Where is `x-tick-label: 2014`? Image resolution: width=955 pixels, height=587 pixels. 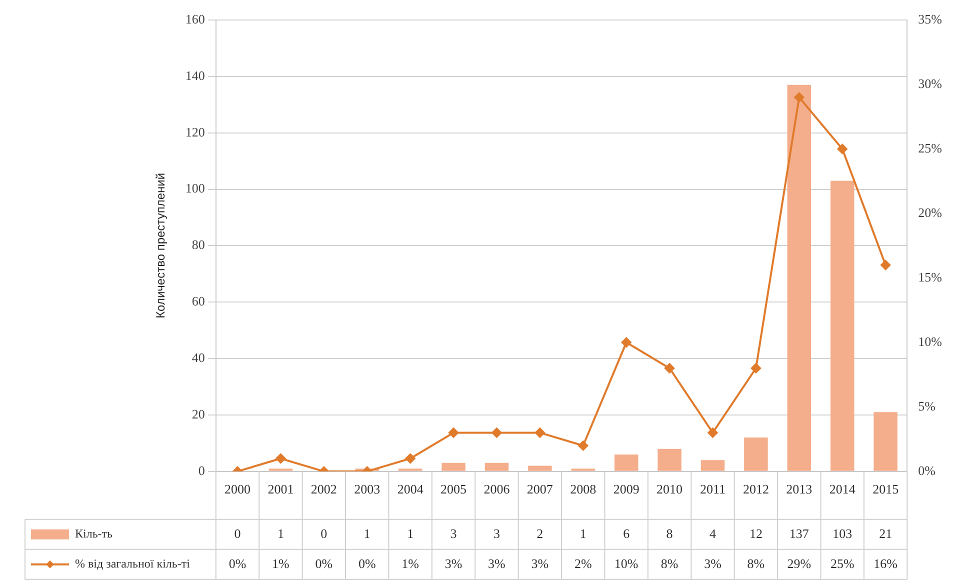 x-tick-label: 2014 is located at coordinates (842, 489).